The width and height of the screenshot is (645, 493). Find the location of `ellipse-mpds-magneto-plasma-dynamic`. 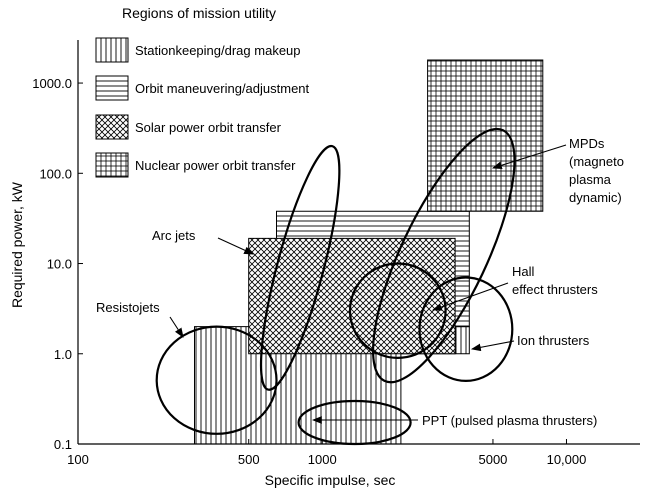

ellipse-mpds-magneto-plasma-dynamic is located at coordinates (443, 255).